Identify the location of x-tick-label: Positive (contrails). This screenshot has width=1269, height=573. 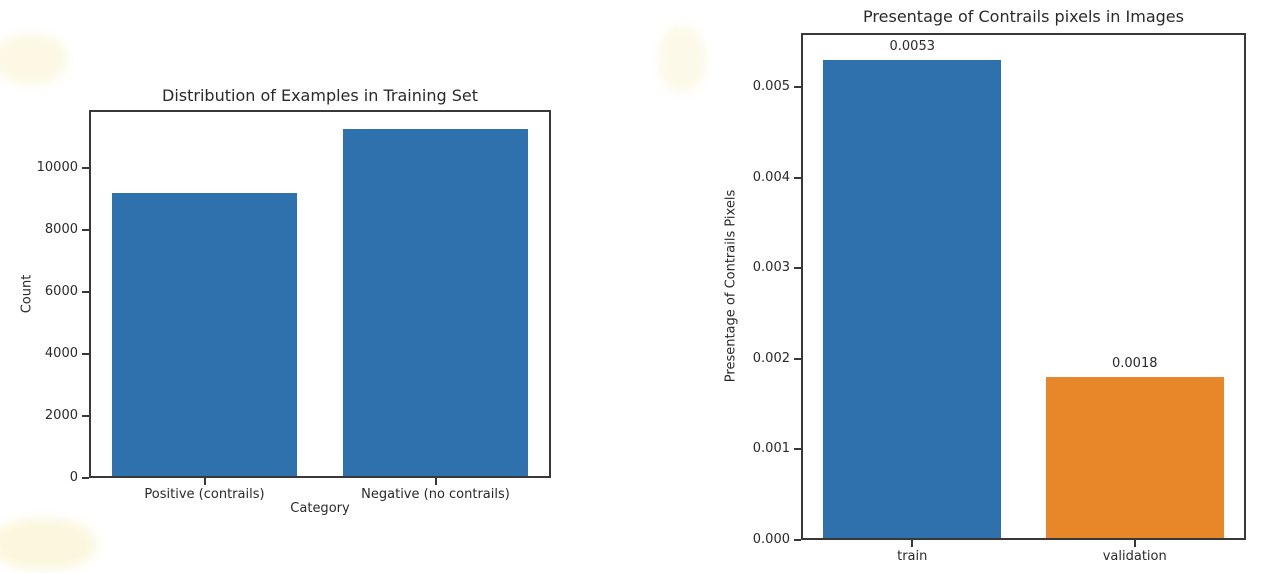
(204, 494).